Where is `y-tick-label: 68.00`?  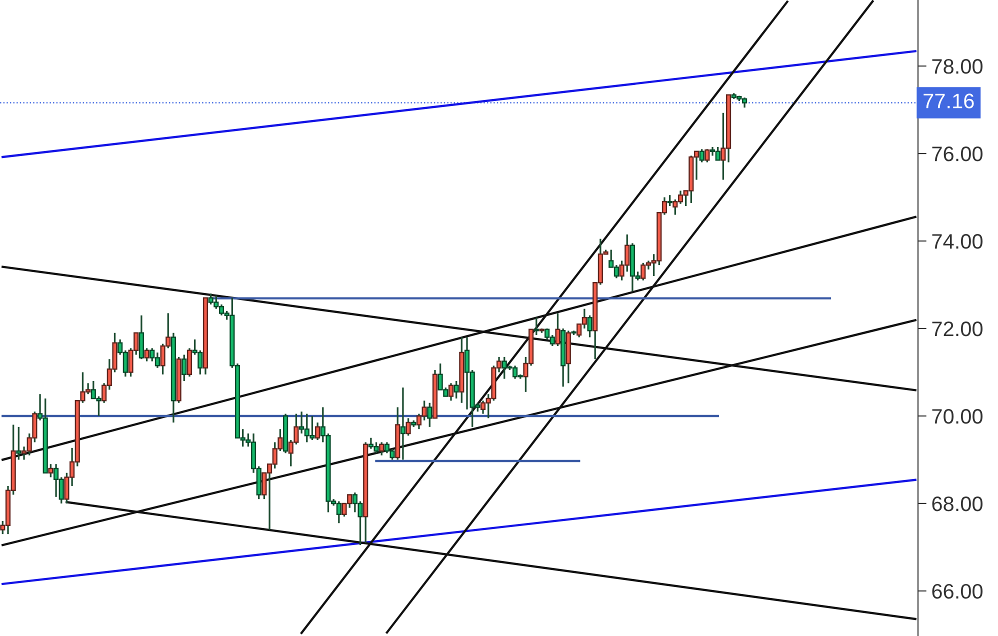 y-tick-label: 68.00 is located at coordinates (957, 504).